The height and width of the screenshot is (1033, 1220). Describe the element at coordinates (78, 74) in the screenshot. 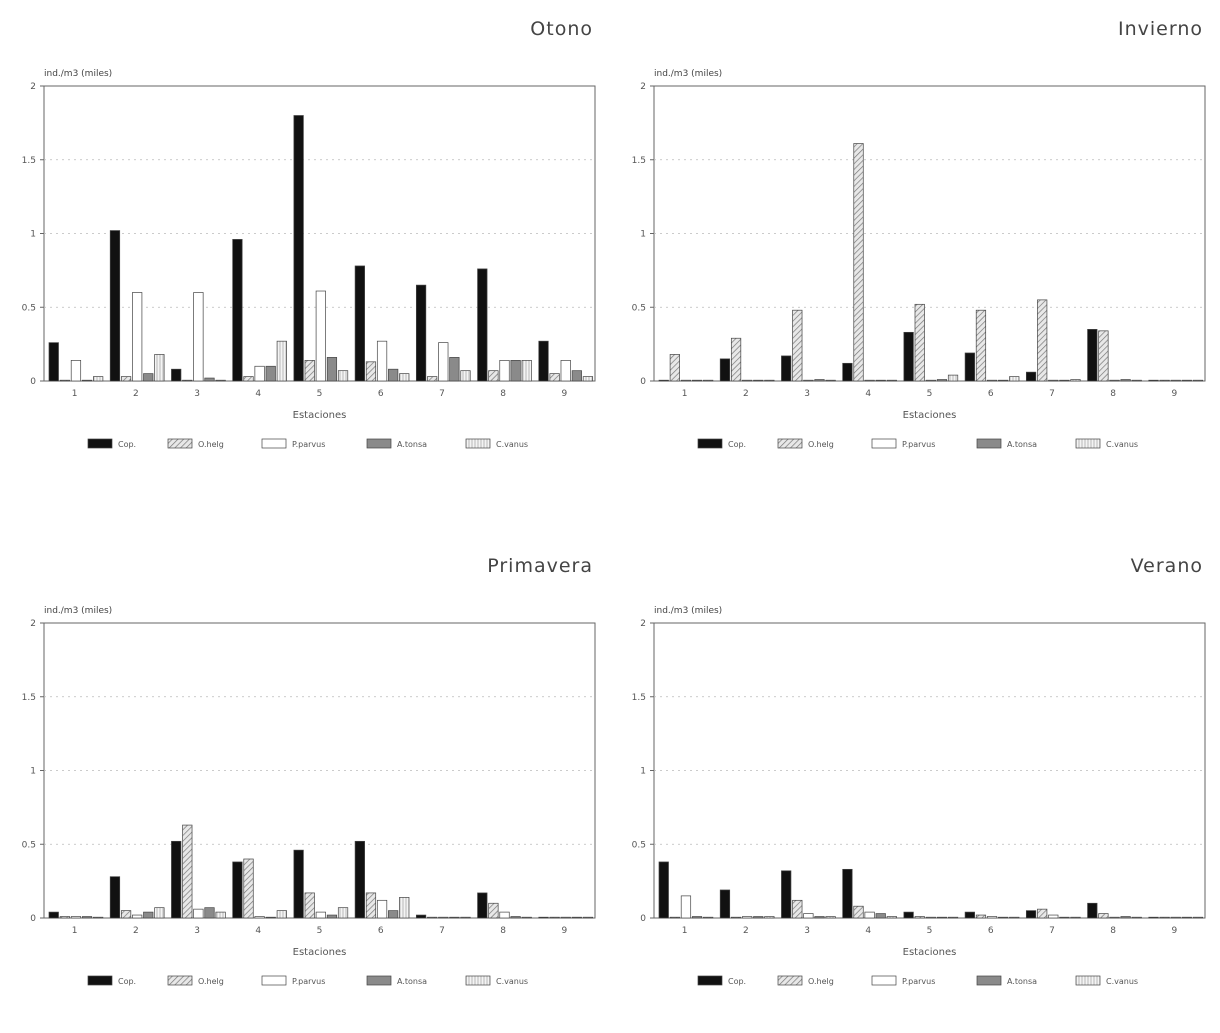

I see `y-axis-label: ind./m3 (miles)` at that location.